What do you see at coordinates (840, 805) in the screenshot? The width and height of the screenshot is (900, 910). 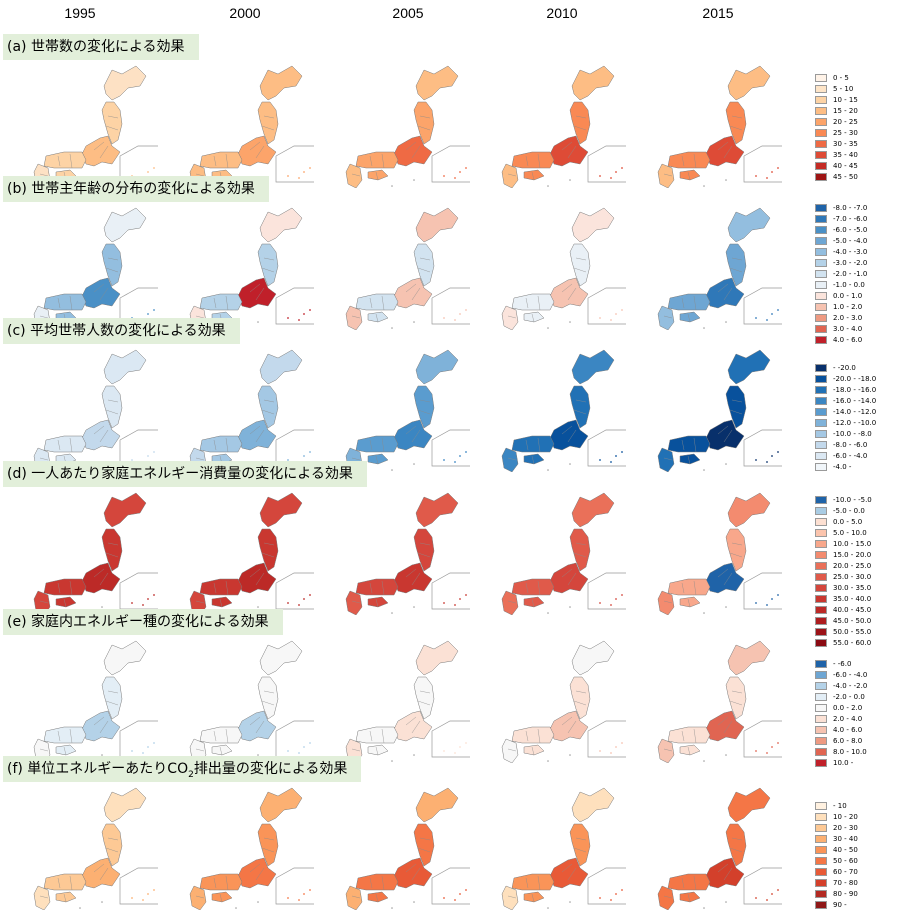 I see `legend-label: - 10` at bounding box center [840, 805].